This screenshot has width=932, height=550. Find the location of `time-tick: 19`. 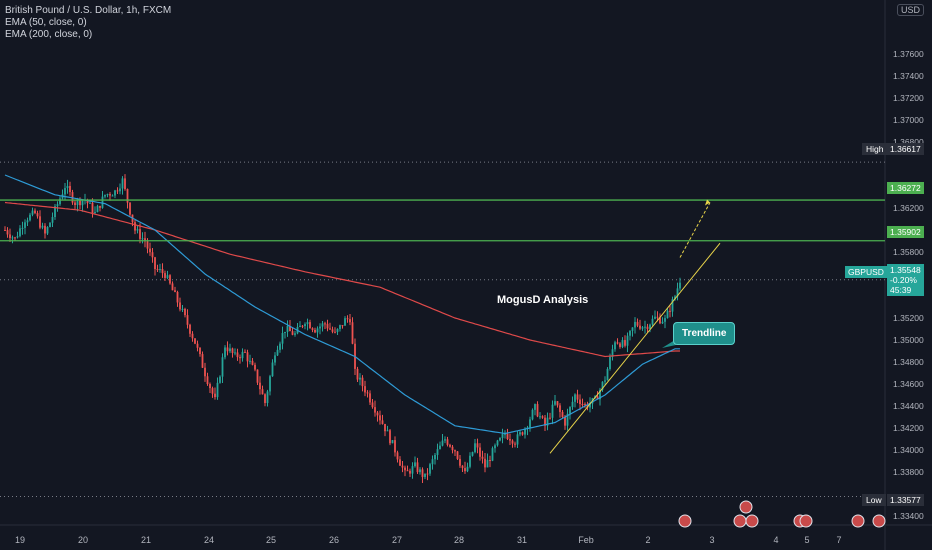

time-tick: 19 is located at coordinates (20, 540).